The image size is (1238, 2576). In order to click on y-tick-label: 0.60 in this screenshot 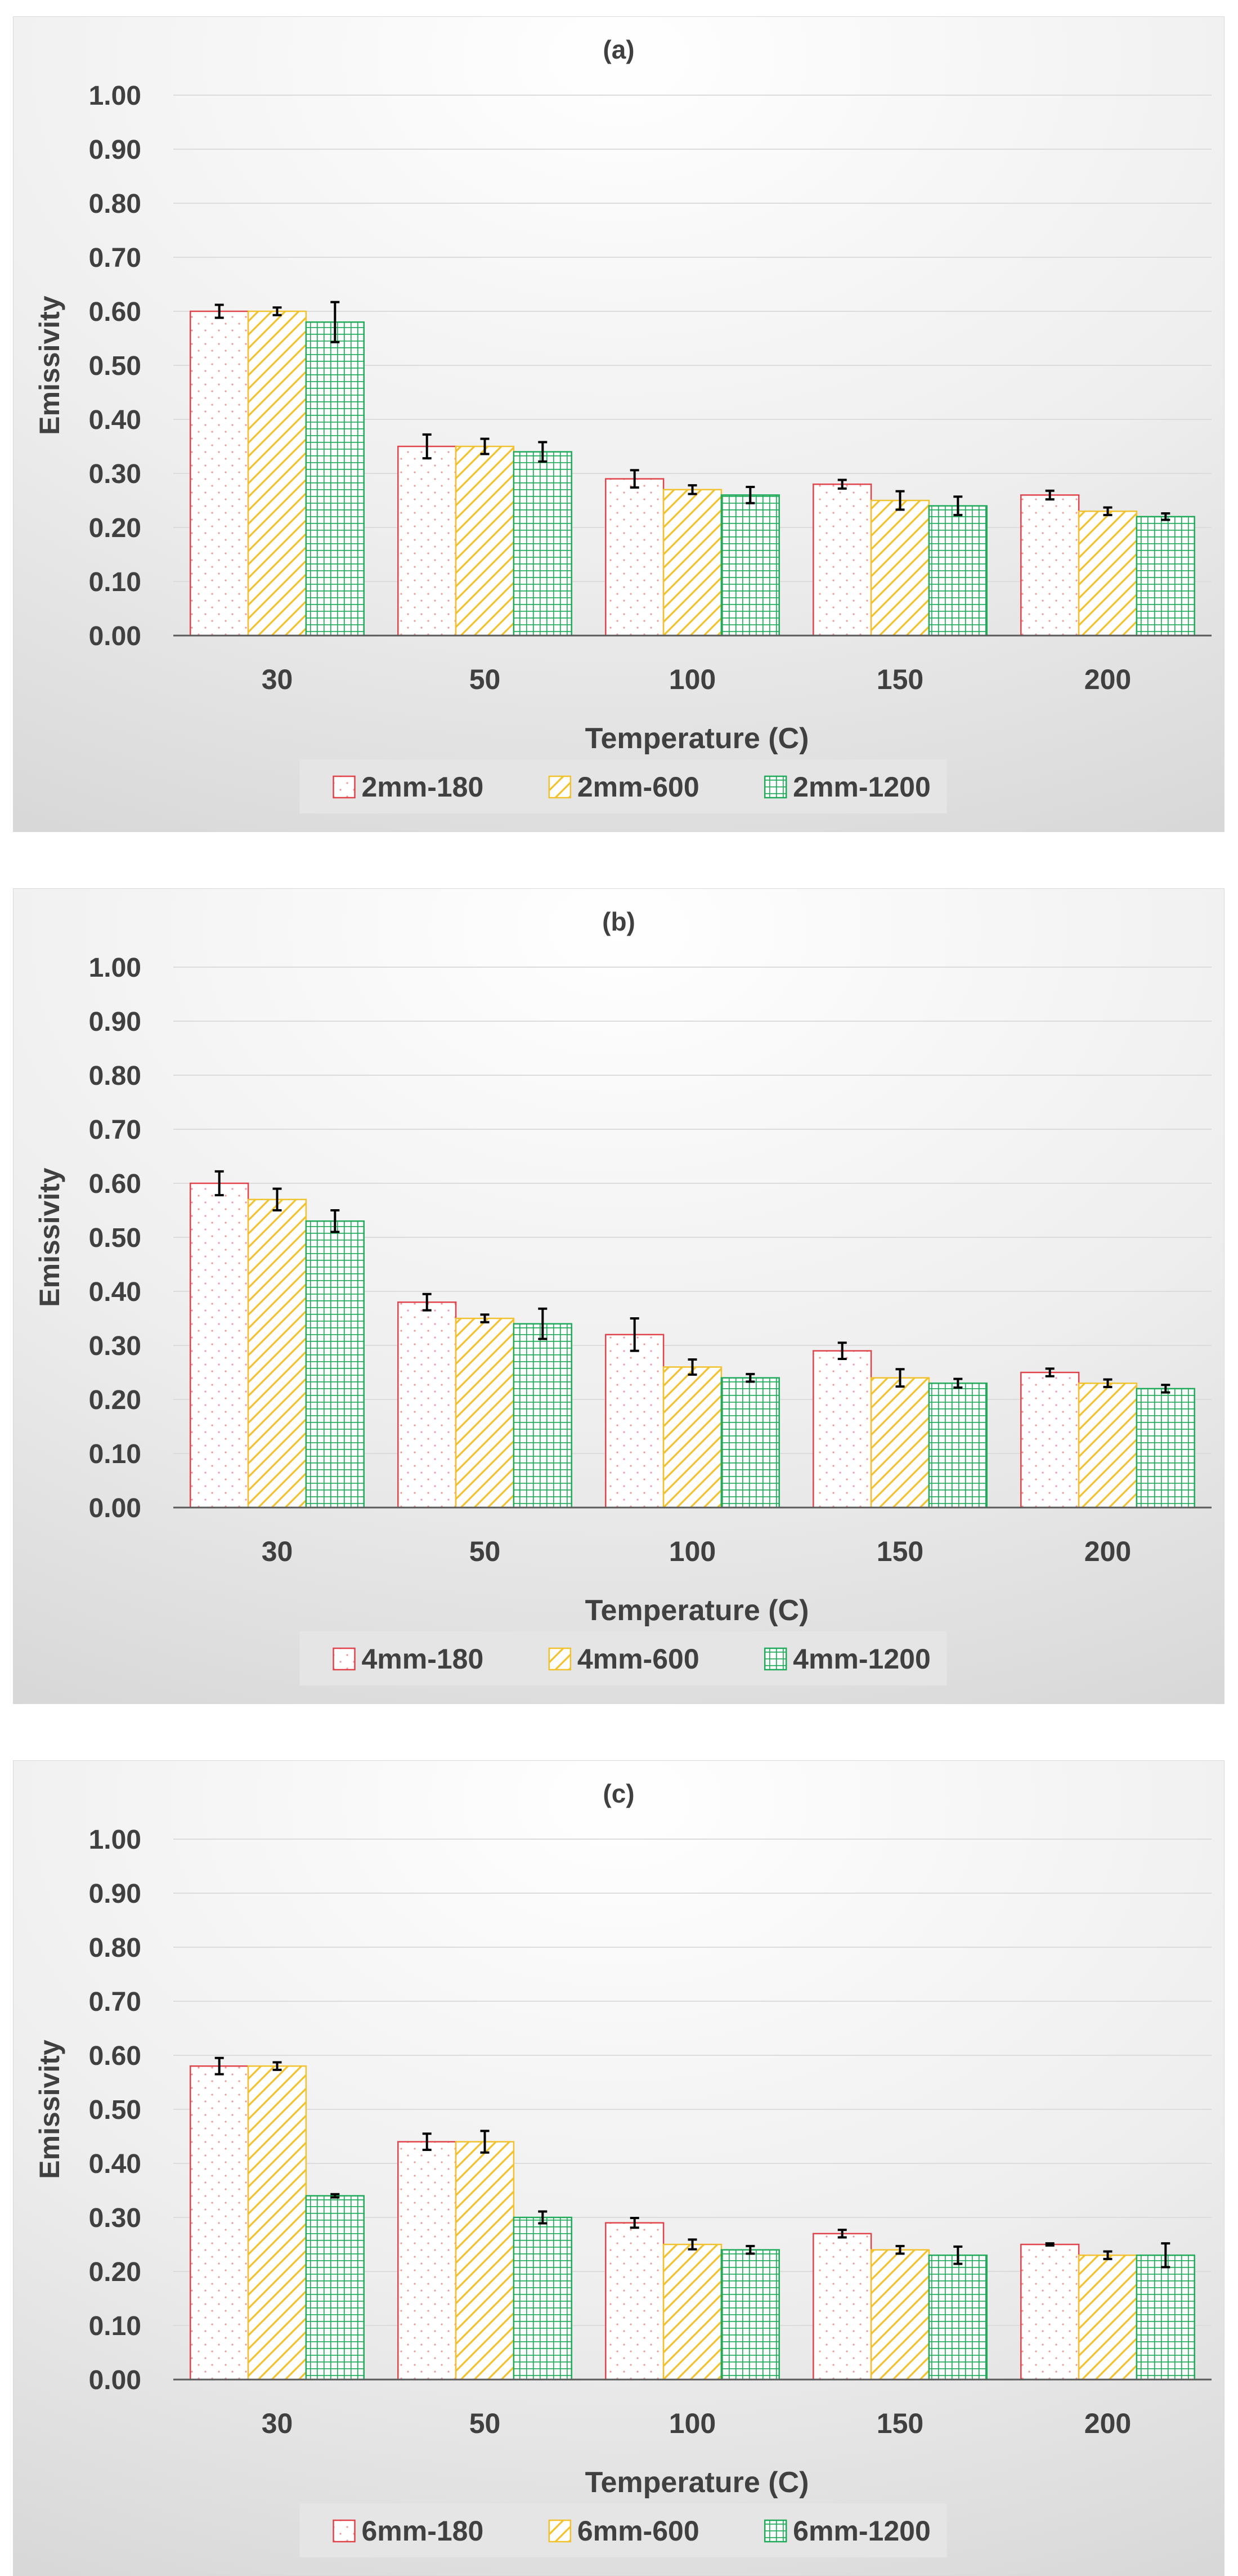, I will do `click(115, 1184)`.